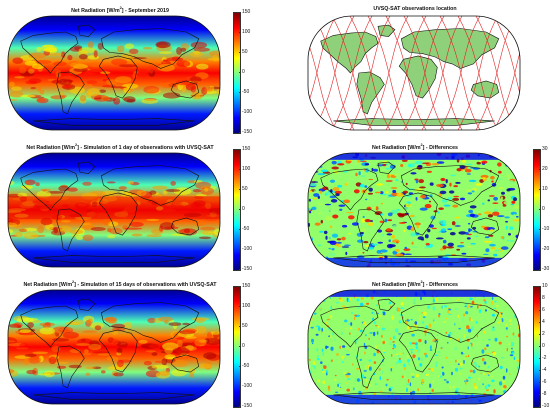 The height and width of the screenshot is (410, 550). I want to click on colorbar-tick-label: -50, so click(246, 366).